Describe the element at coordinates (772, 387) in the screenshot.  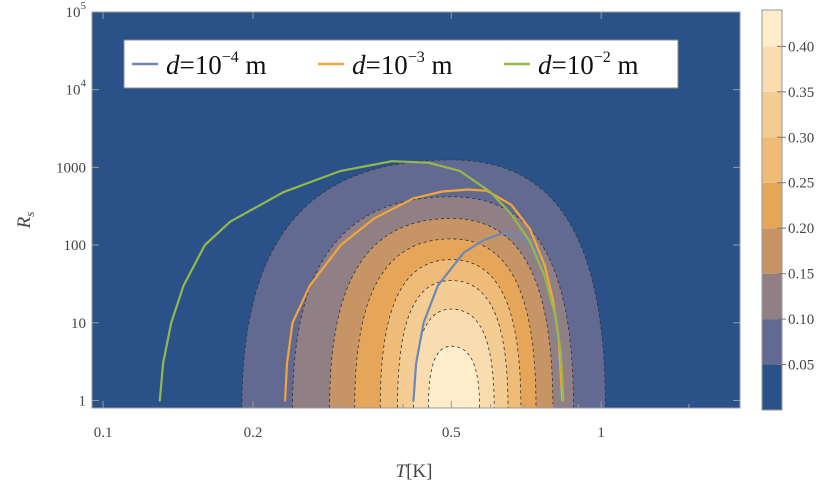
I see `colorbar-band-0.00` at that location.